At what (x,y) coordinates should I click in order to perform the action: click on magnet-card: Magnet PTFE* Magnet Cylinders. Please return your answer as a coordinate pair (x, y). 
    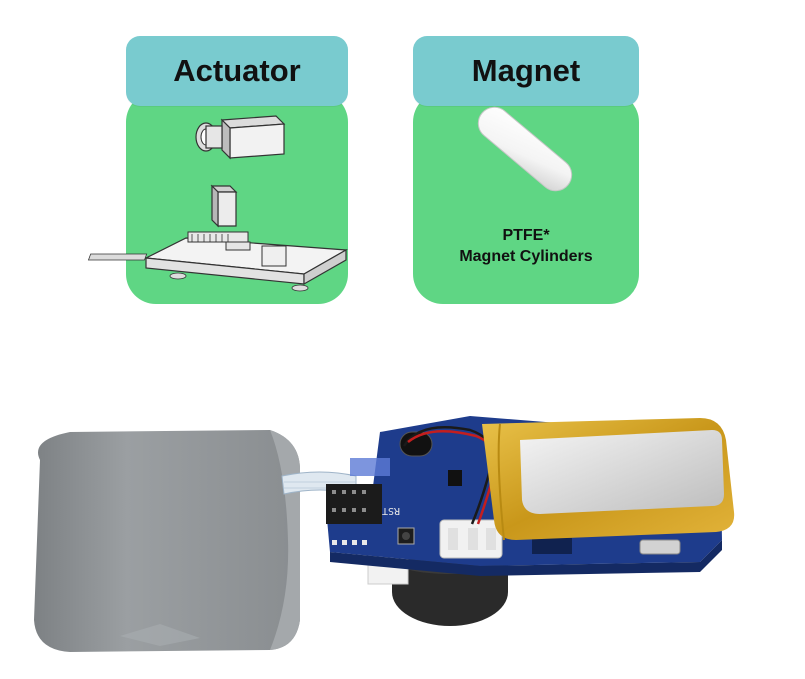
    Looking at the image, I should click on (526, 170).